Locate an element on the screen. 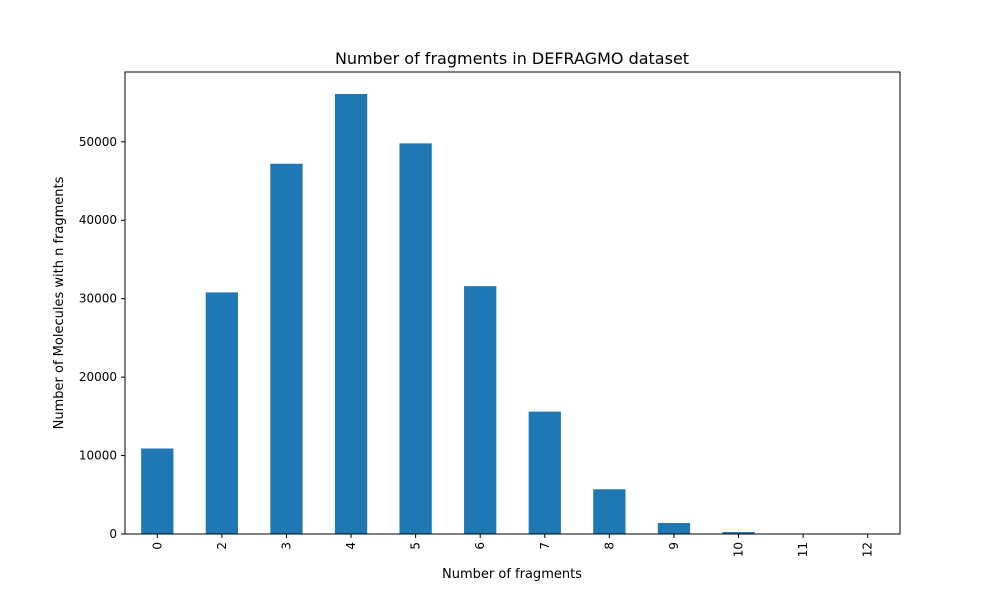  y-tick-label: 10000 is located at coordinates (98, 456).